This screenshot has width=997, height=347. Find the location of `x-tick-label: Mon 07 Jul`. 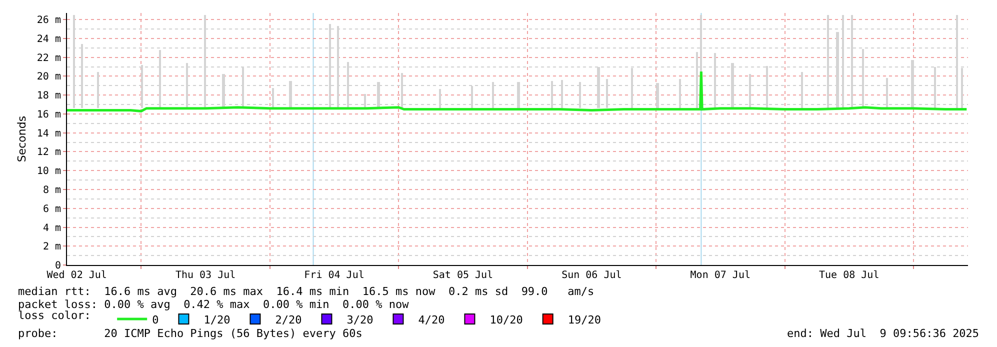

x-tick-label: Mon 07 Jul is located at coordinates (720, 275).